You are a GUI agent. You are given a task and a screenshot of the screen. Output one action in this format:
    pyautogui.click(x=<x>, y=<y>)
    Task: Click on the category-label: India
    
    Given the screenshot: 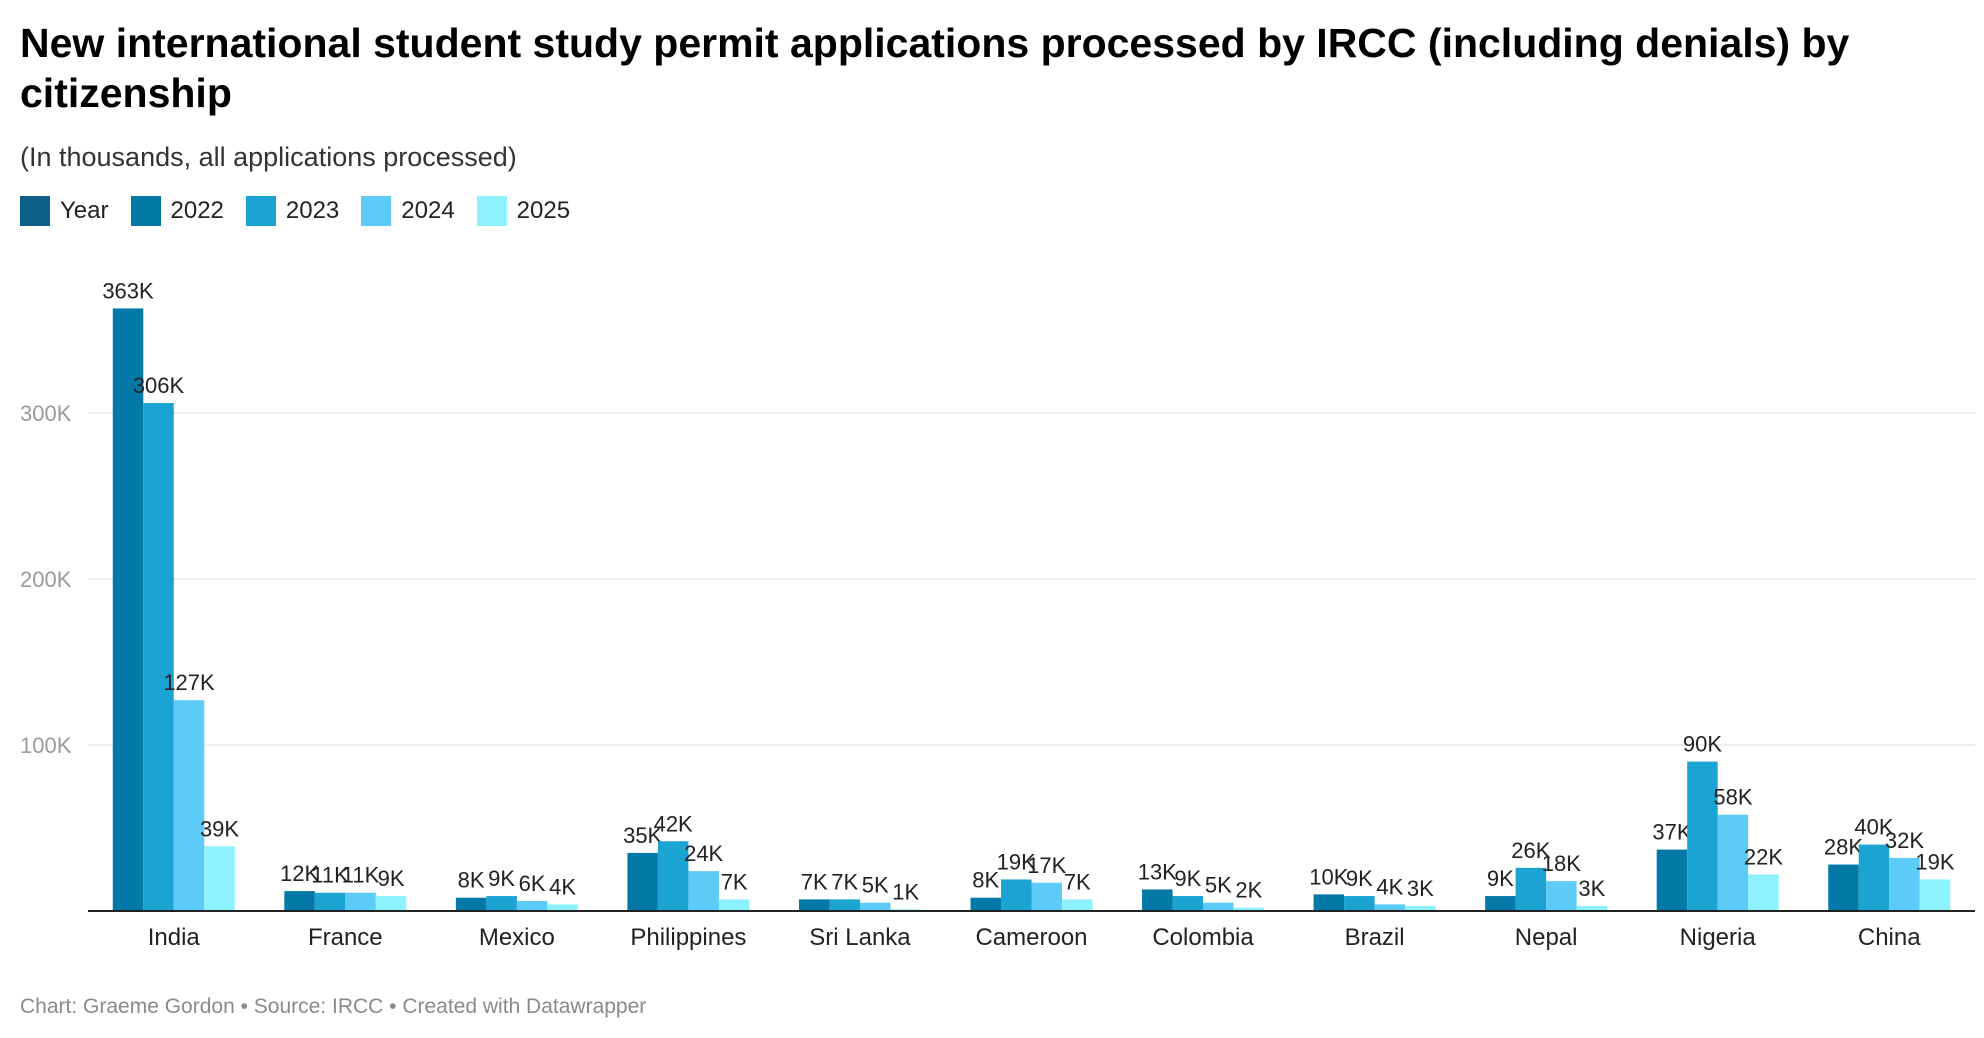 What is the action you would take?
    pyautogui.click(x=174, y=937)
    